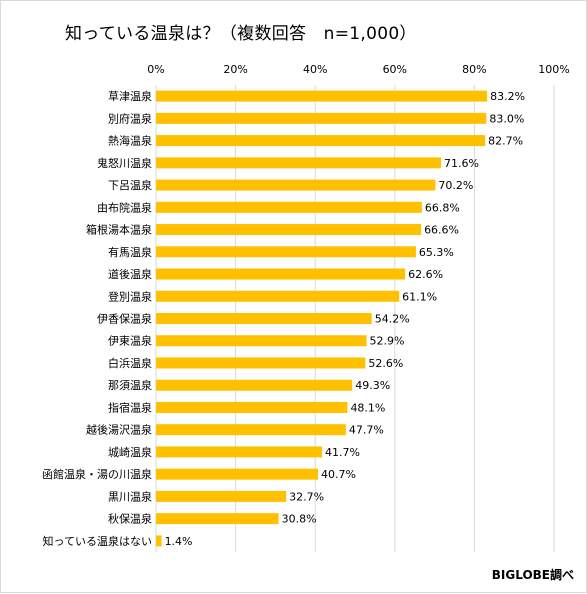  What do you see at coordinates (124, 163) in the screenshot?
I see `category-label: 鬼怒川温泉` at bounding box center [124, 163].